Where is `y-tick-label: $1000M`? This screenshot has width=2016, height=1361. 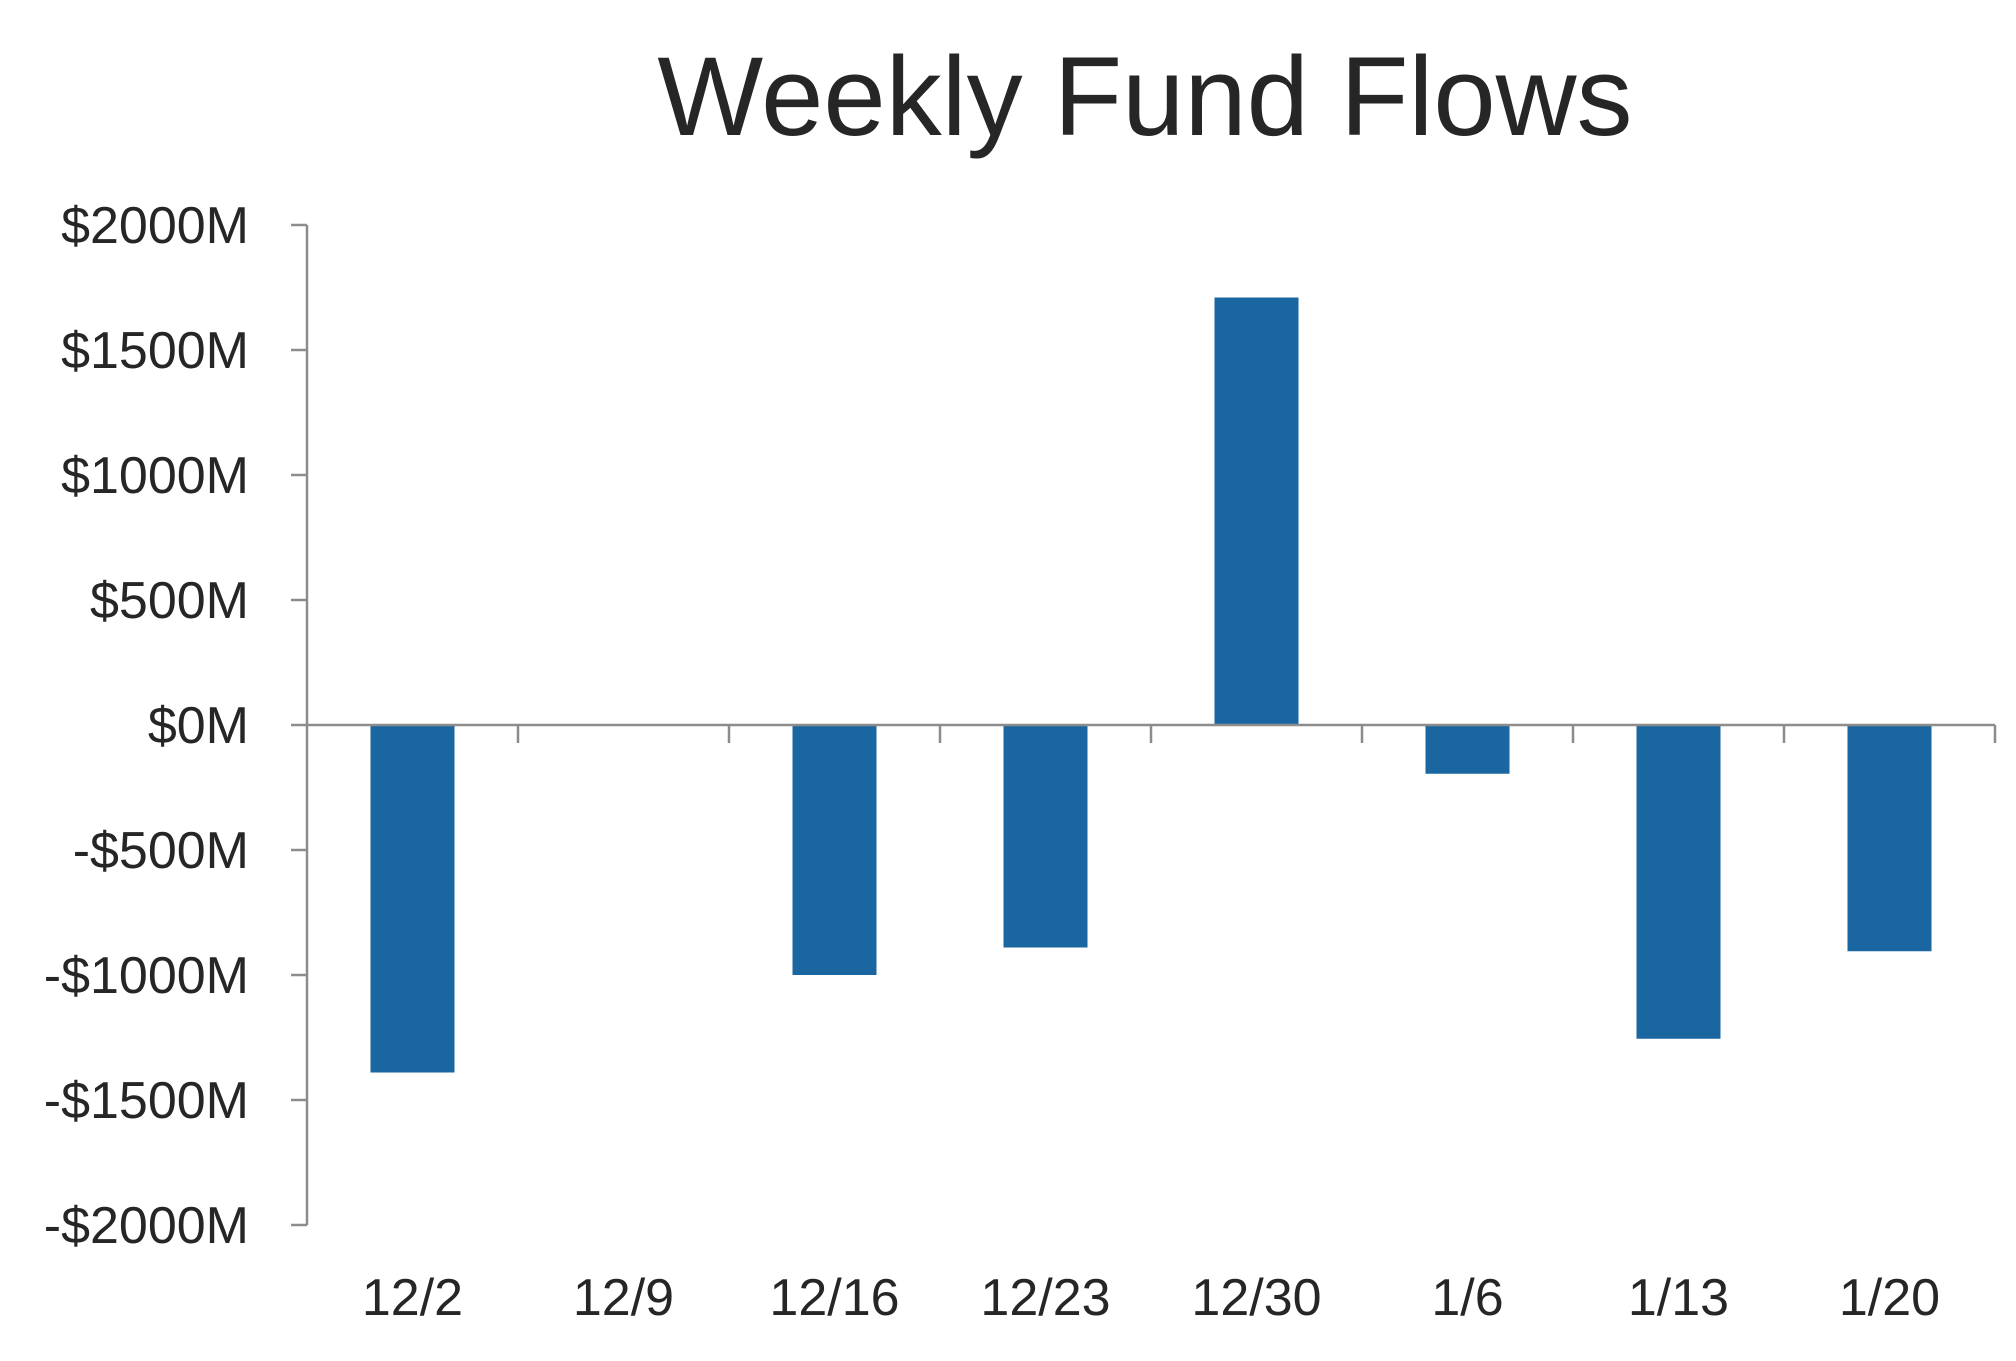
y-tick-label: $1000M is located at coordinates (155, 476).